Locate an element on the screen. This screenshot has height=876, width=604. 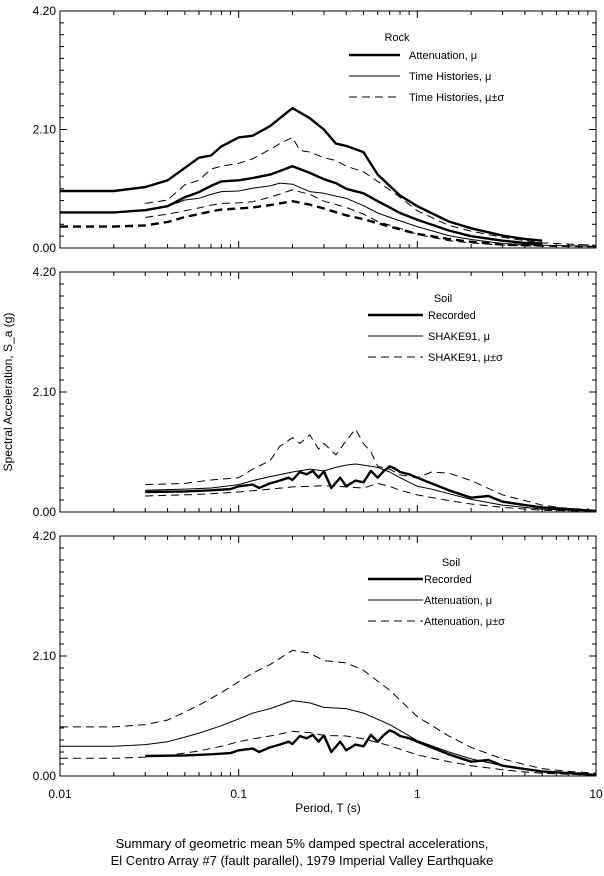
legend-label: SHAKE91, μ is located at coordinates (459, 337).